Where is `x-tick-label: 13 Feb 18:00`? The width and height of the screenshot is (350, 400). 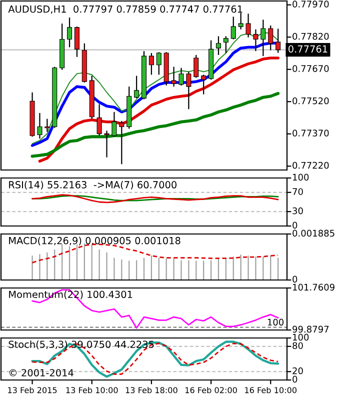
x-tick-label: 13 Feb 18:00 is located at coordinates (152, 390).